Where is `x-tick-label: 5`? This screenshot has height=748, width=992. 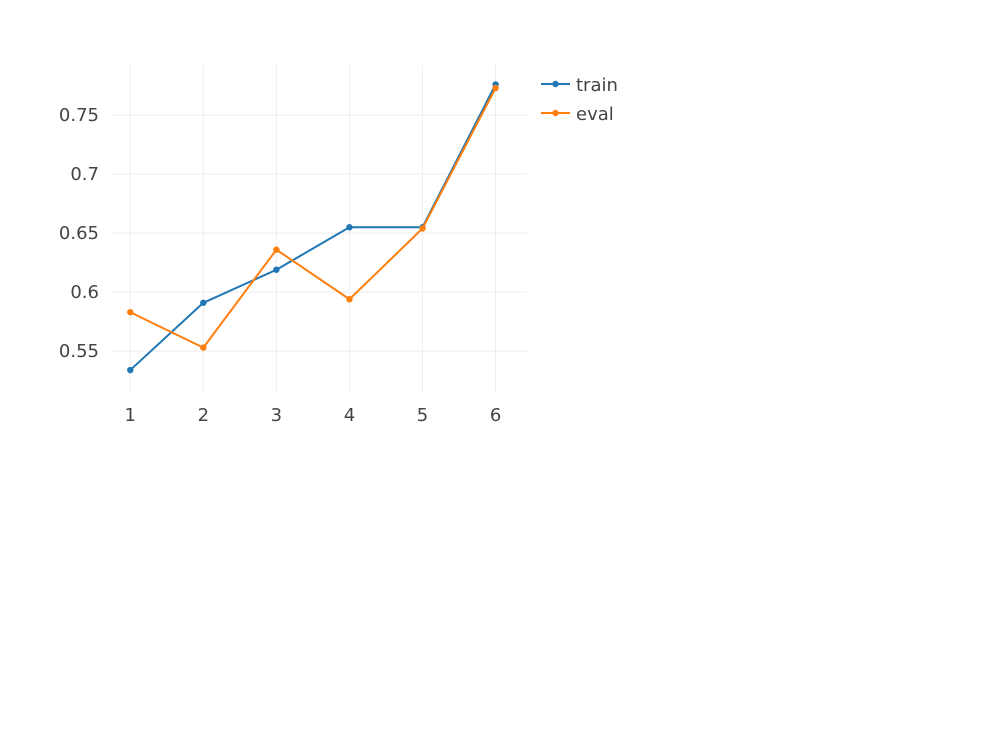 x-tick-label: 5 is located at coordinates (422, 415).